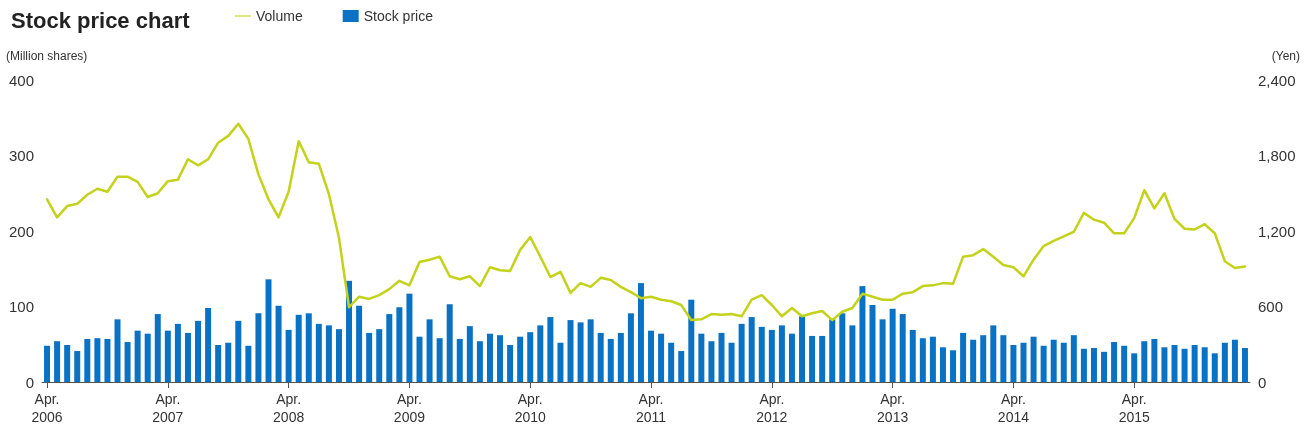 This screenshot has height=430, width=1306. Describe the element at coordinates (398, 16) in the screenshot. I see `legend-label: Stock price` at that location.